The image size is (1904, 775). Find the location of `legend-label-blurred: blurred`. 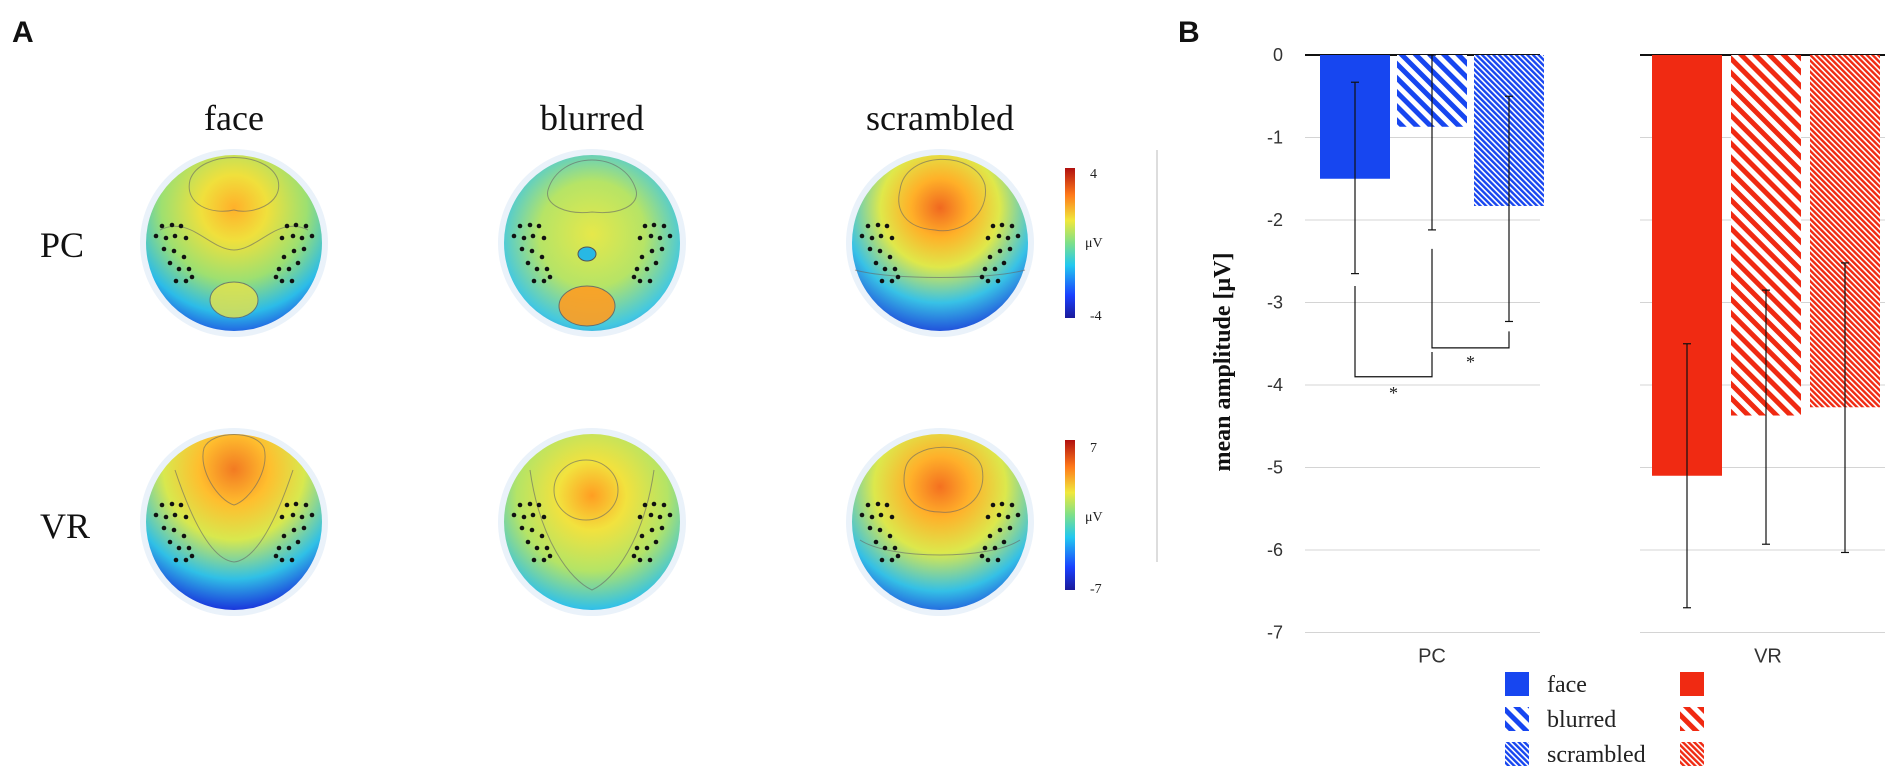

legend-label-blurred: blurred is located at coordinates (1581, 720).